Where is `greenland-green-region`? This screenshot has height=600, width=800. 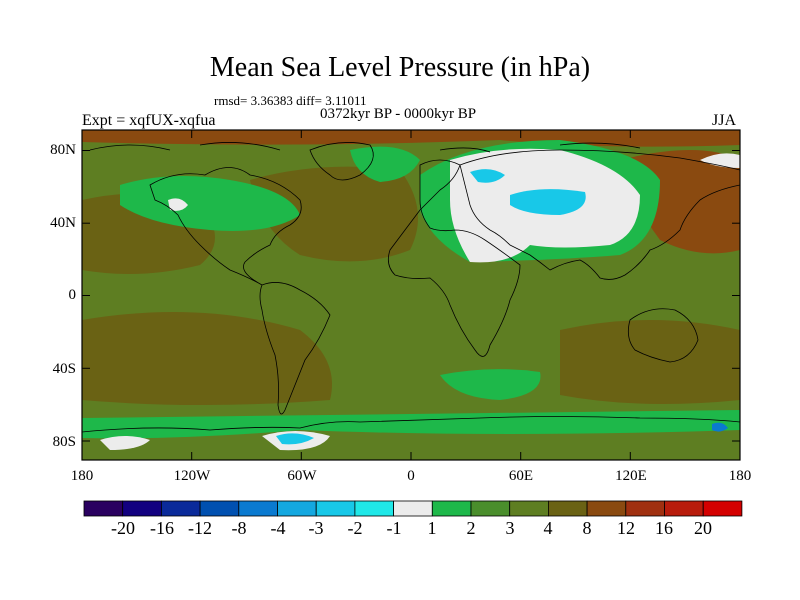
greenland-green-region is located at coordinates (385, 164).